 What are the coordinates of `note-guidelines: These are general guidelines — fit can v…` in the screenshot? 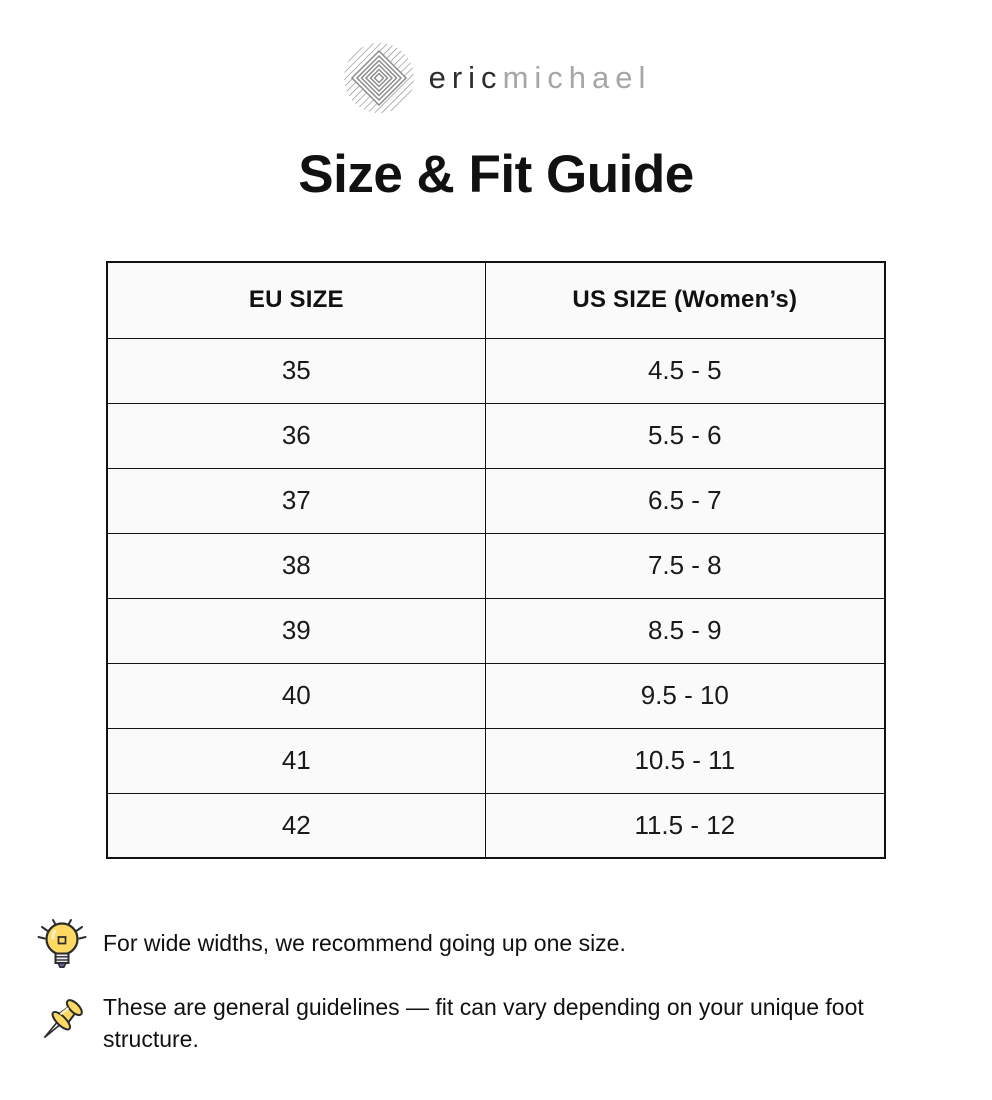 It's located at (512, 1023).